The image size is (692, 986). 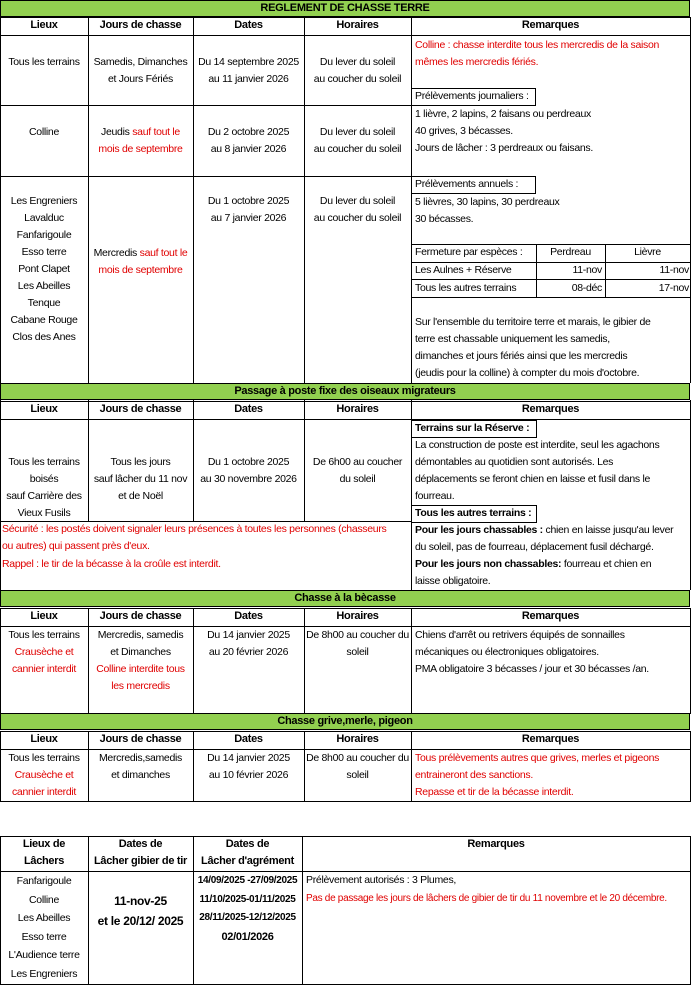 I want to click on fermeture-row1-lievre: 11-nov, so click(x=674, y=270).